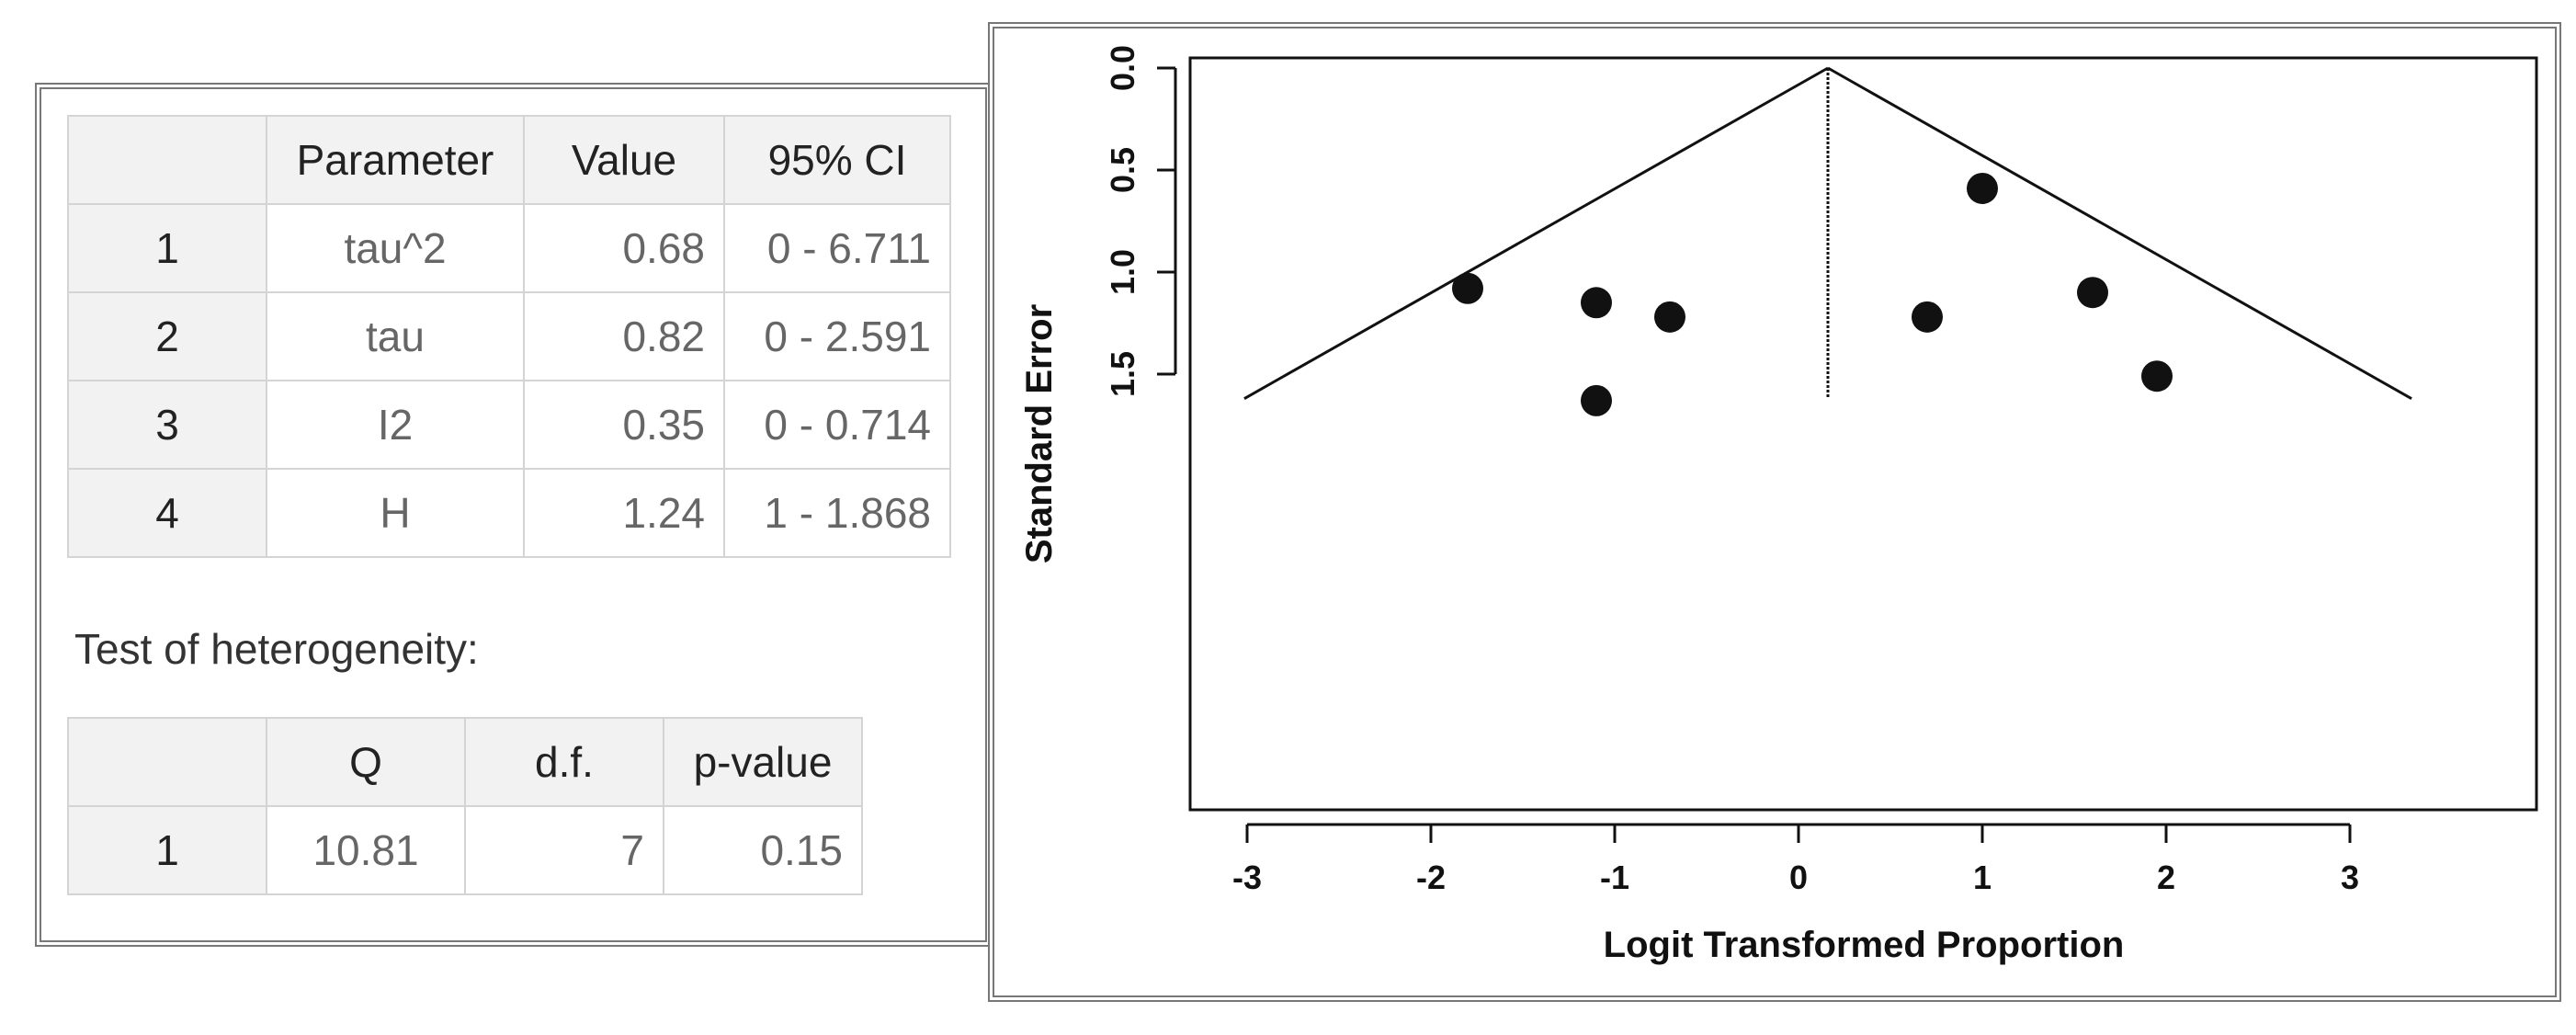  I want to click on table-row: 1 tau^2 0.68 0 - 6.711, so click(509, 248).